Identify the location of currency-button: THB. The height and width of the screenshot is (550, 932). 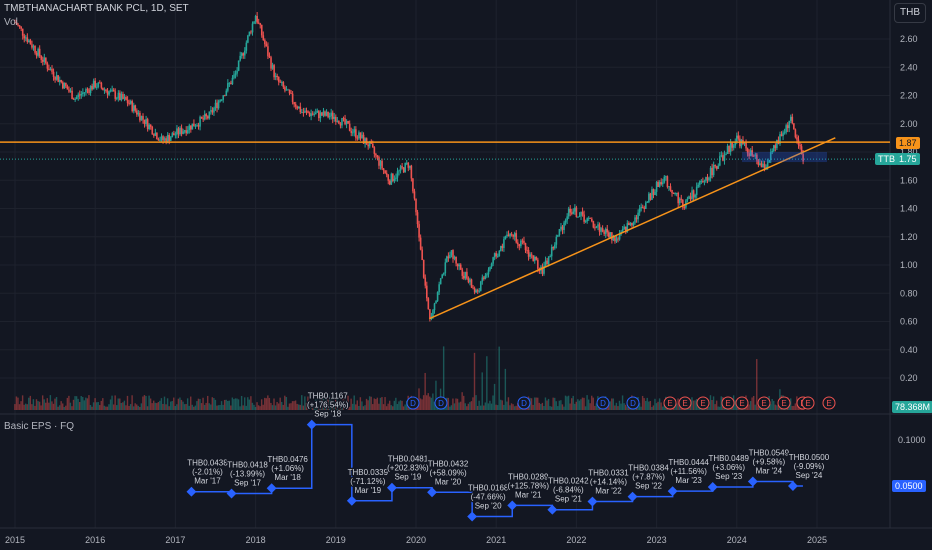
(910, 13).